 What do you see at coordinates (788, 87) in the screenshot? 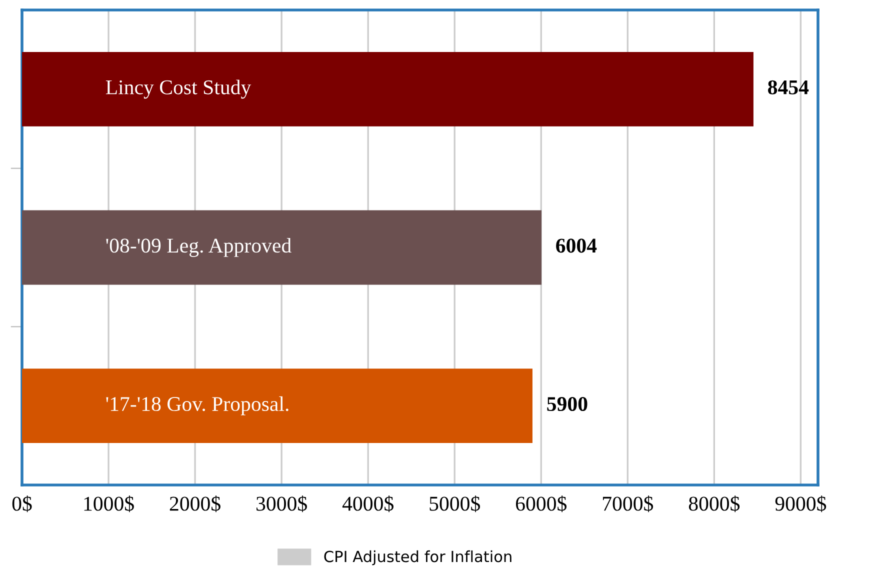
I see `data-label: 8454` at bounding box center [788, 87].